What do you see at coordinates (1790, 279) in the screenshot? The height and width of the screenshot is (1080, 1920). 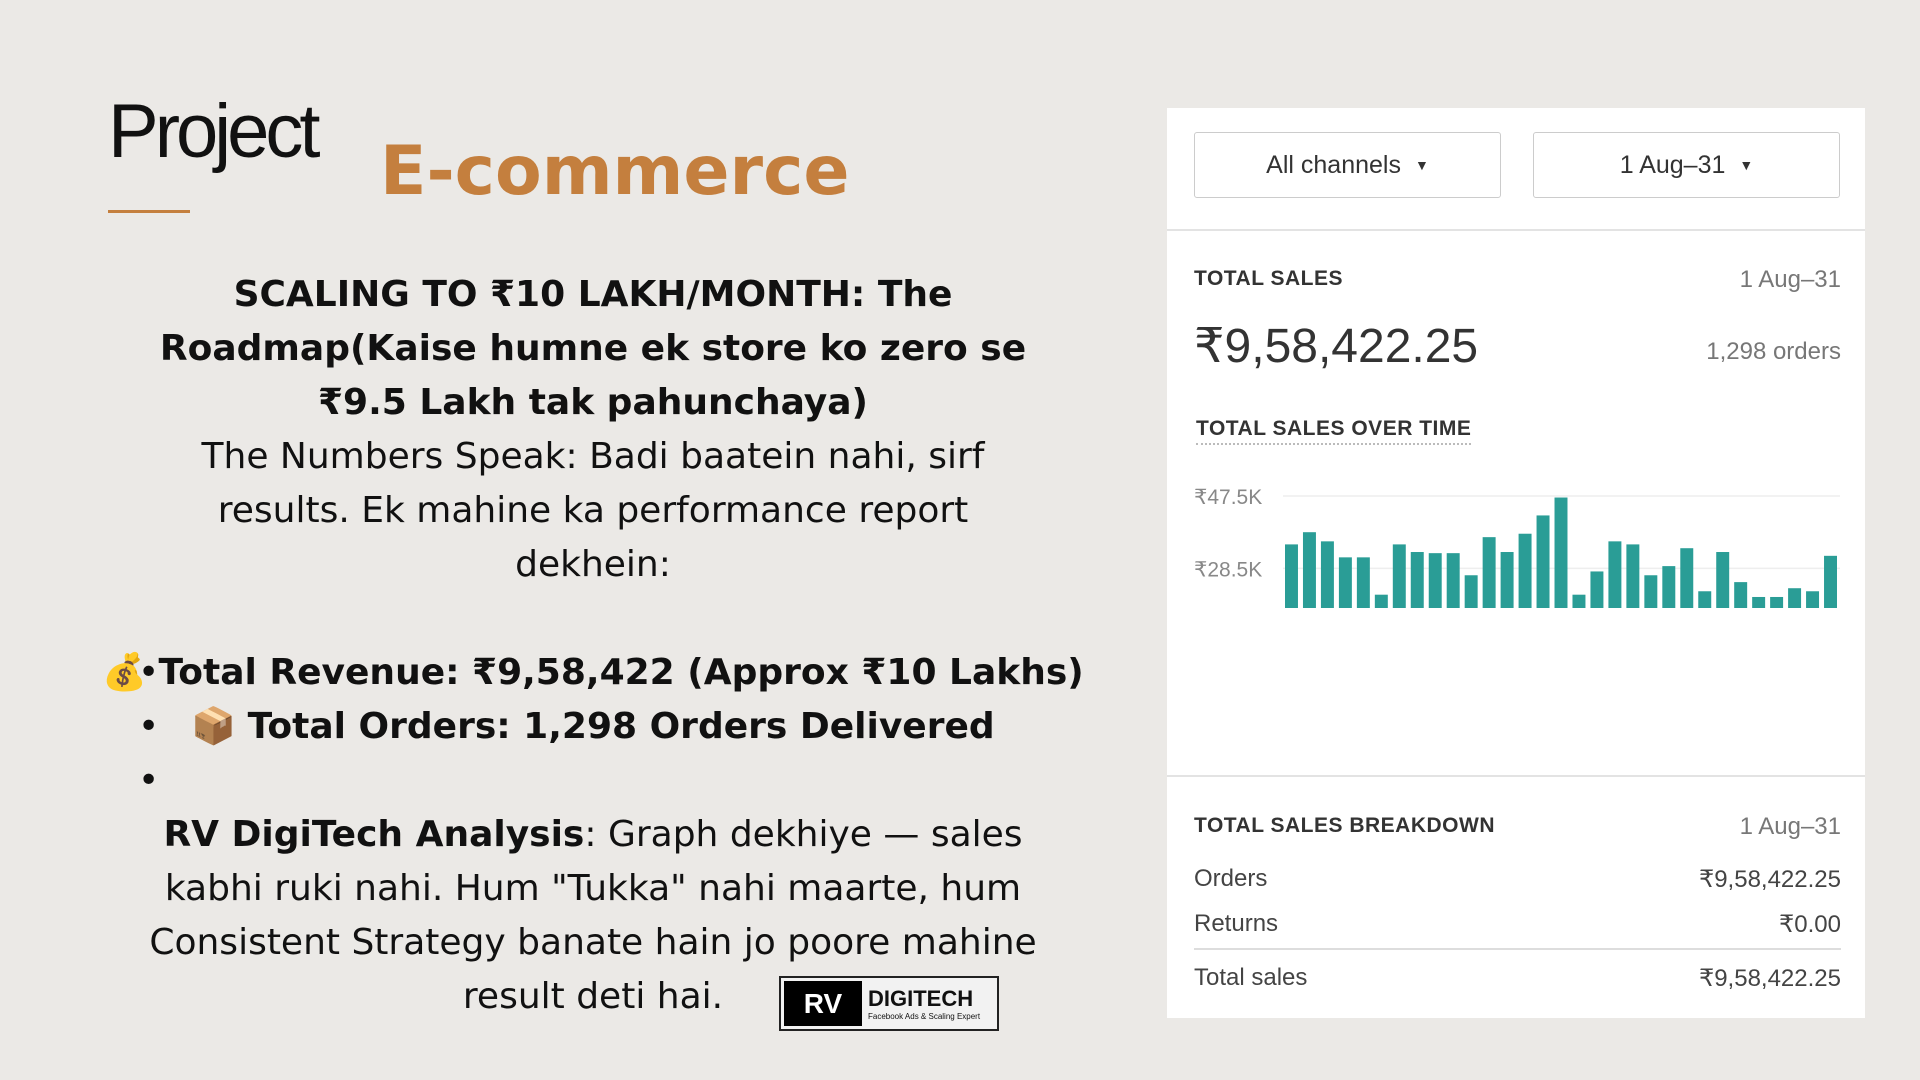 I see `total-sales-range: 1 Aug–31` at bounding box center [1790, 279].